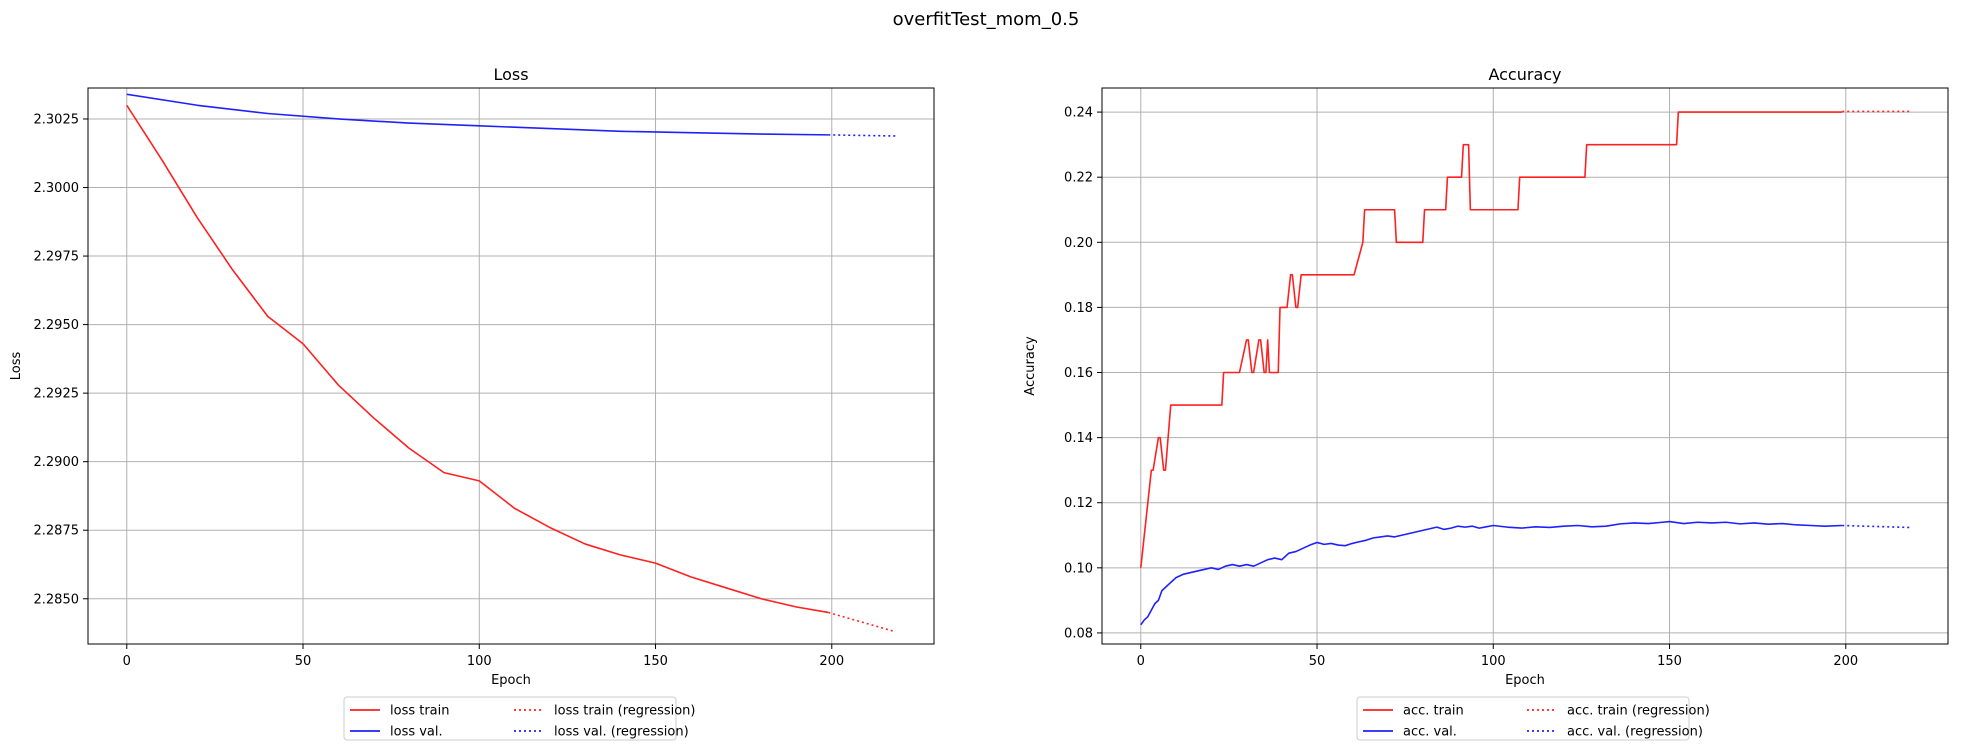 This screenshot has height=751, width=1961. I want to click on y-tick-label: 2.2925, so click(57, 394).